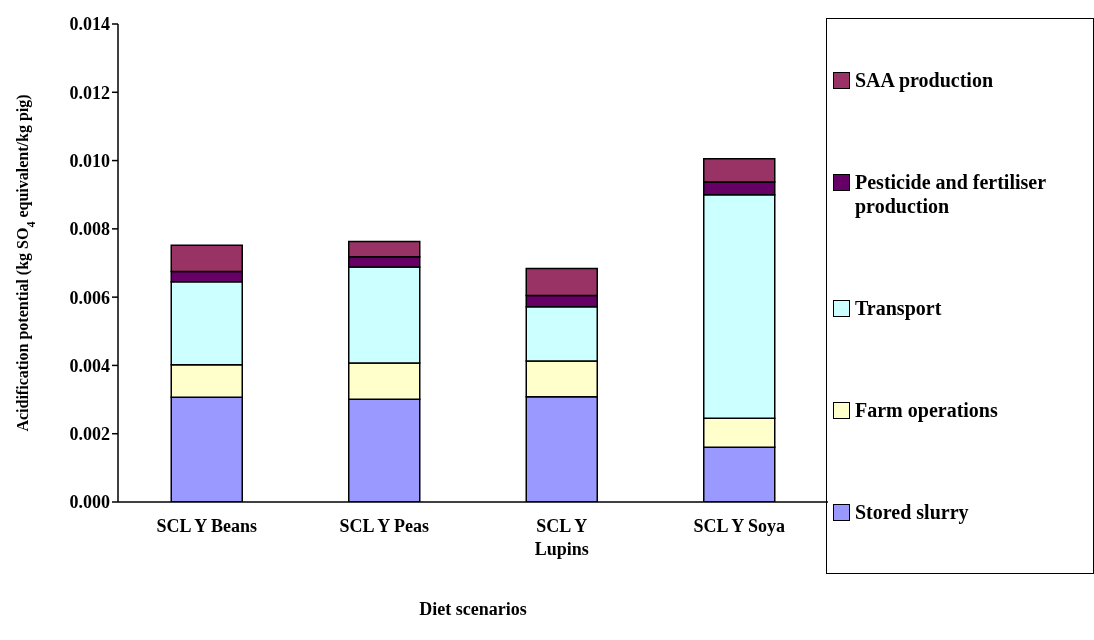 This screenshot has height=640, width=1094. What do you see at coordinates (561, 537) in the screenshot?
I see `x-tick-label: SCL Y Lupins` at bounding box center [561, 537].